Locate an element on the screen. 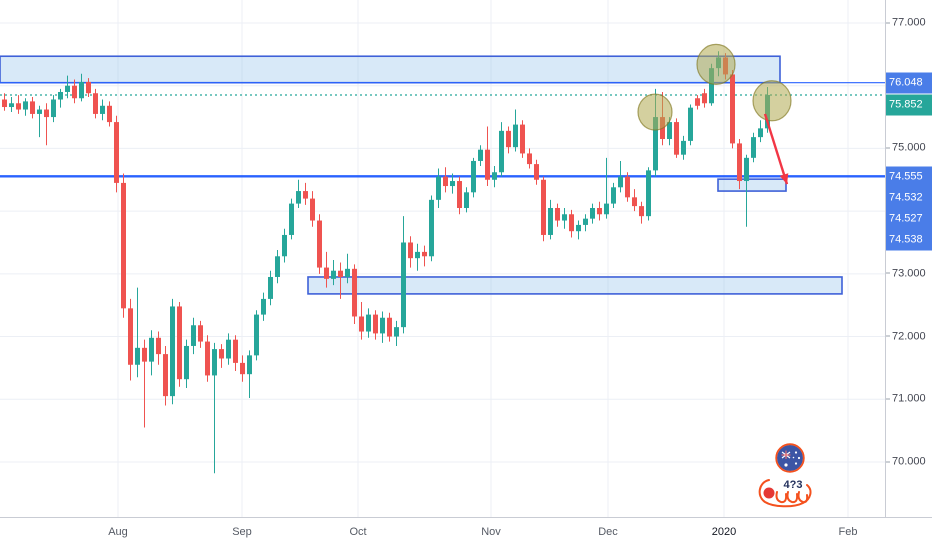 The height and width of the screenshot is (550, 932). demand-zone-low is located at coordinates (575, 285).